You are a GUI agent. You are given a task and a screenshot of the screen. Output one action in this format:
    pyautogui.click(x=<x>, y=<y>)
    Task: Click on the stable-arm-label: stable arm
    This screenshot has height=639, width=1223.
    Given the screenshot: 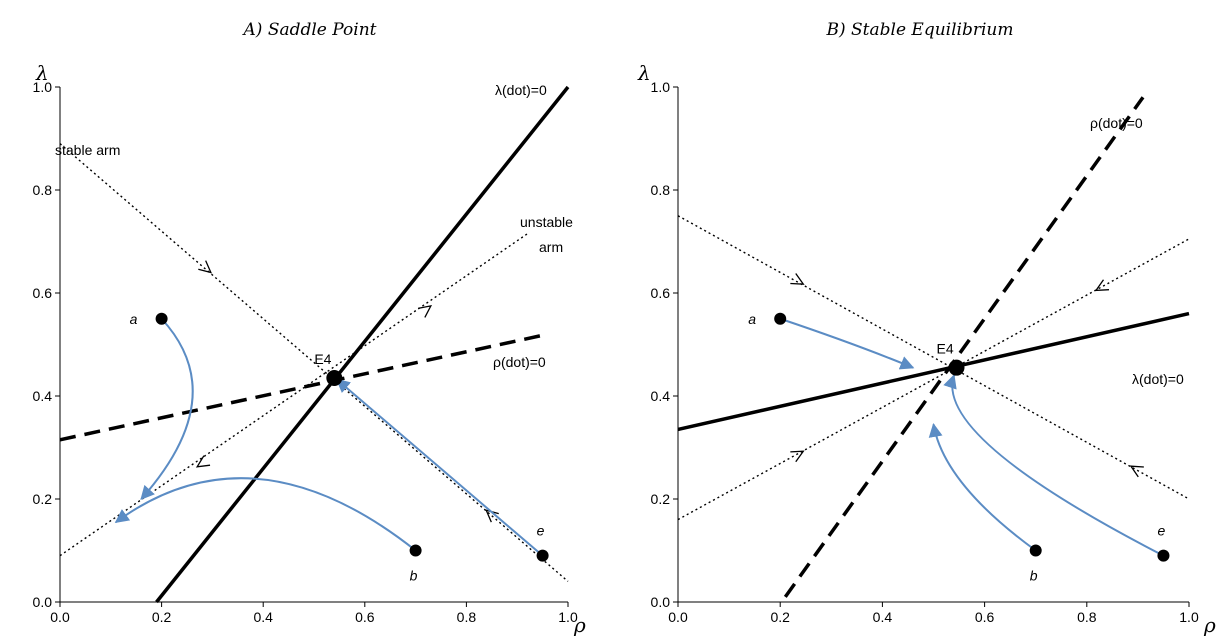 What is the action you would take?
    pyautogui.click(x=87, y=150)
    